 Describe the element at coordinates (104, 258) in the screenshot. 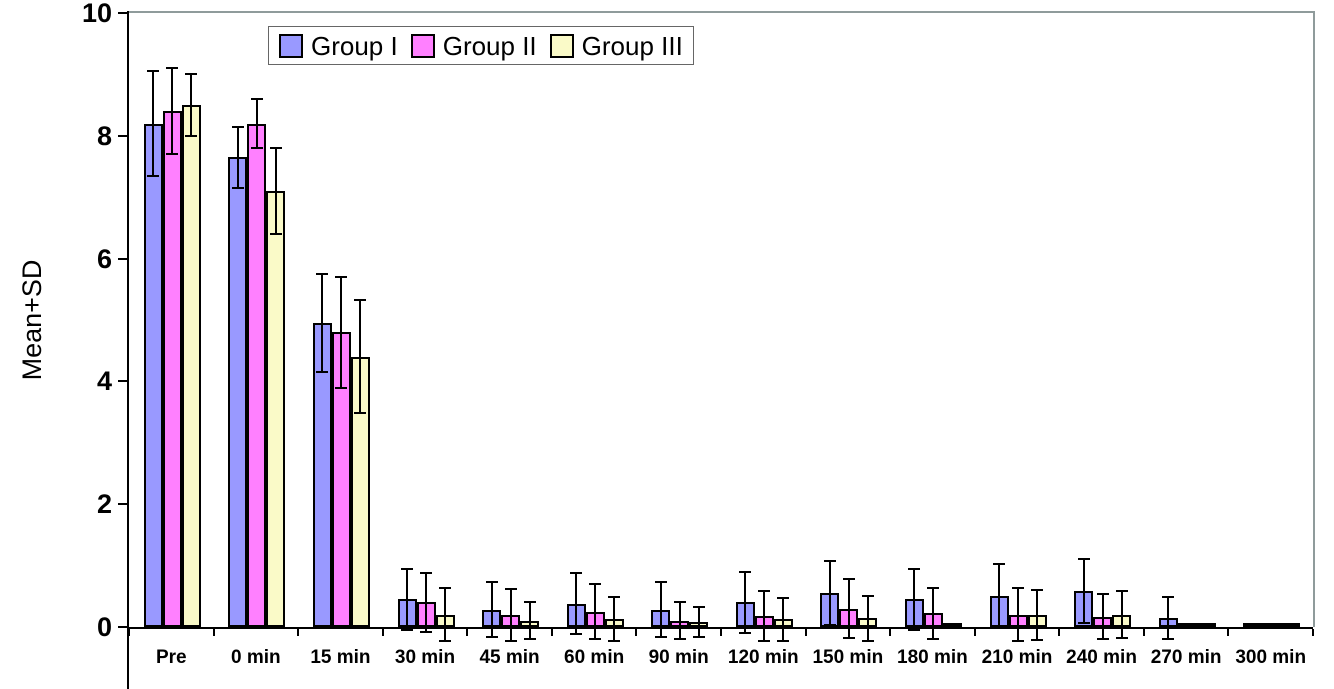

I see `y-tick-label: 6` at that location.